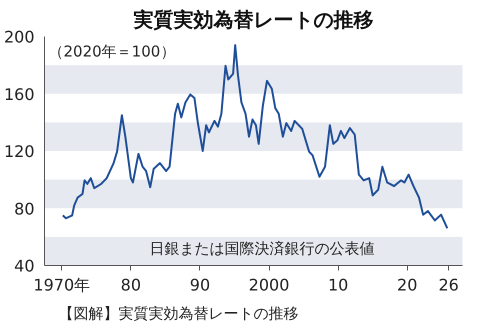 Image resolution: width=479 pixels, height=327 pixels. I want to click on x-tick-label: 80, so click(131, 285).